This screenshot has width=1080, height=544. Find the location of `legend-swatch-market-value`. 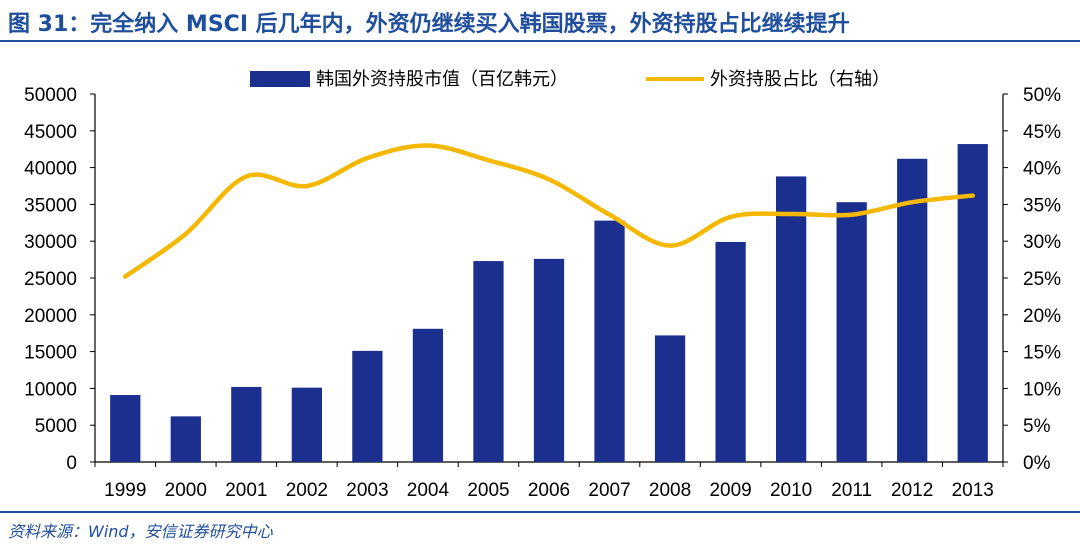

legend-swatch-market-value is located at coordinates (280, 79).